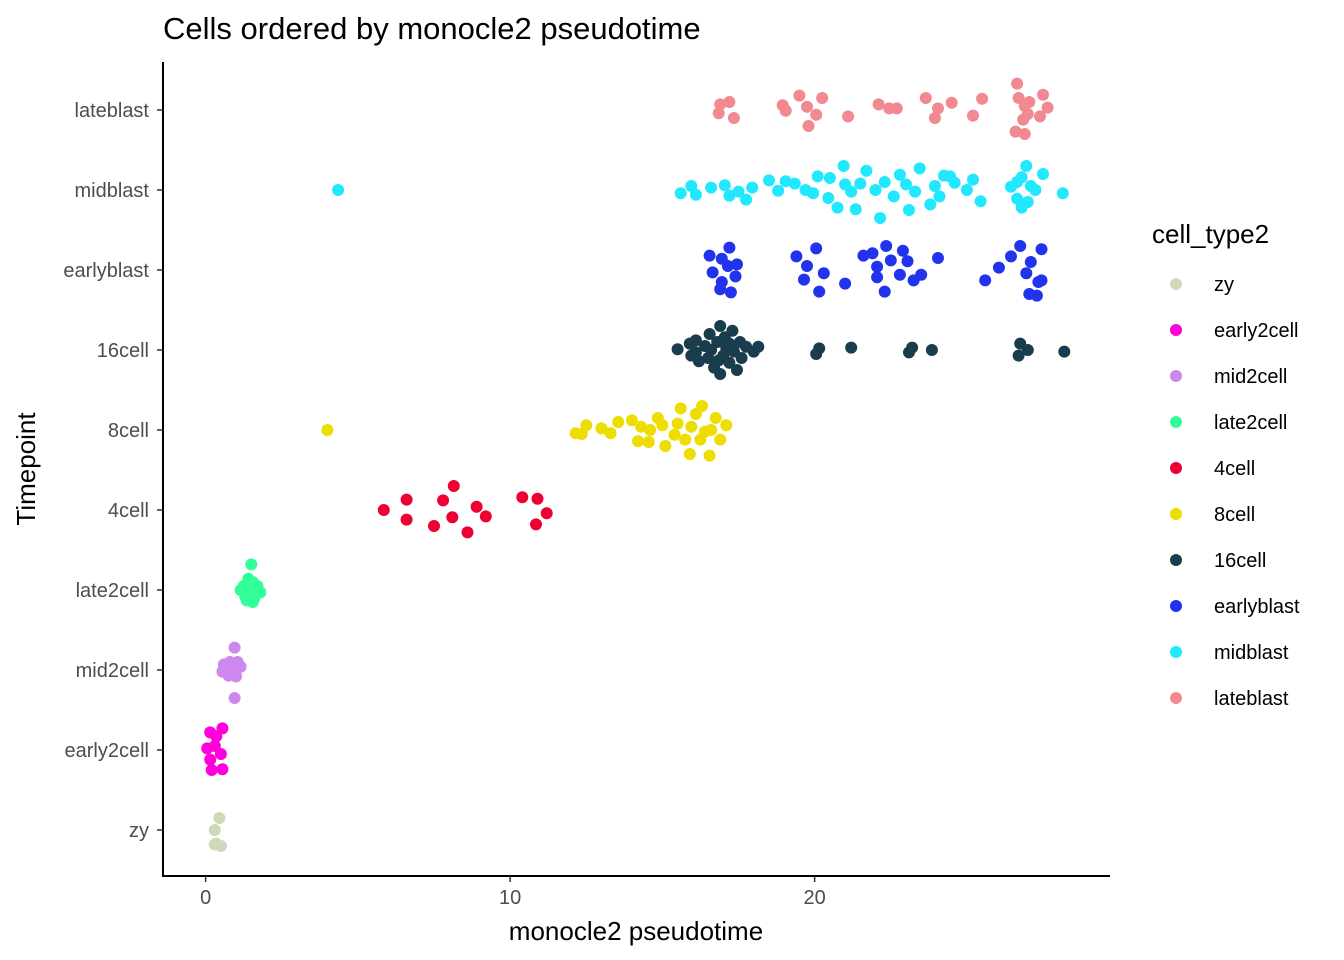 The height and width of the screenshot is (960, 1344). I want to click on series-late2cell, so click(250, 583).